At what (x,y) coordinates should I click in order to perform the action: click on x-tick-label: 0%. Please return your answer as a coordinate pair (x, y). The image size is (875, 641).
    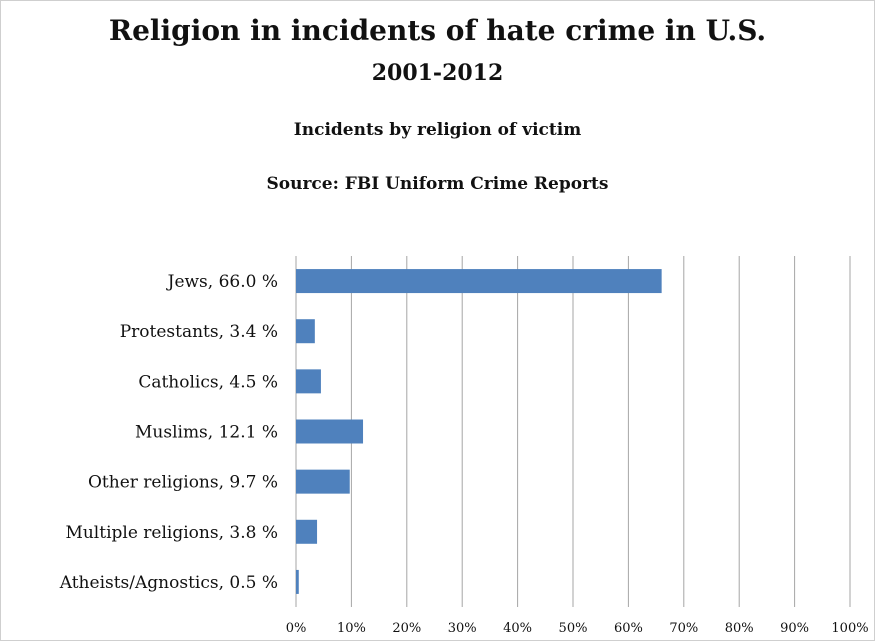
    Looking at the image, I should click on (296, 628).